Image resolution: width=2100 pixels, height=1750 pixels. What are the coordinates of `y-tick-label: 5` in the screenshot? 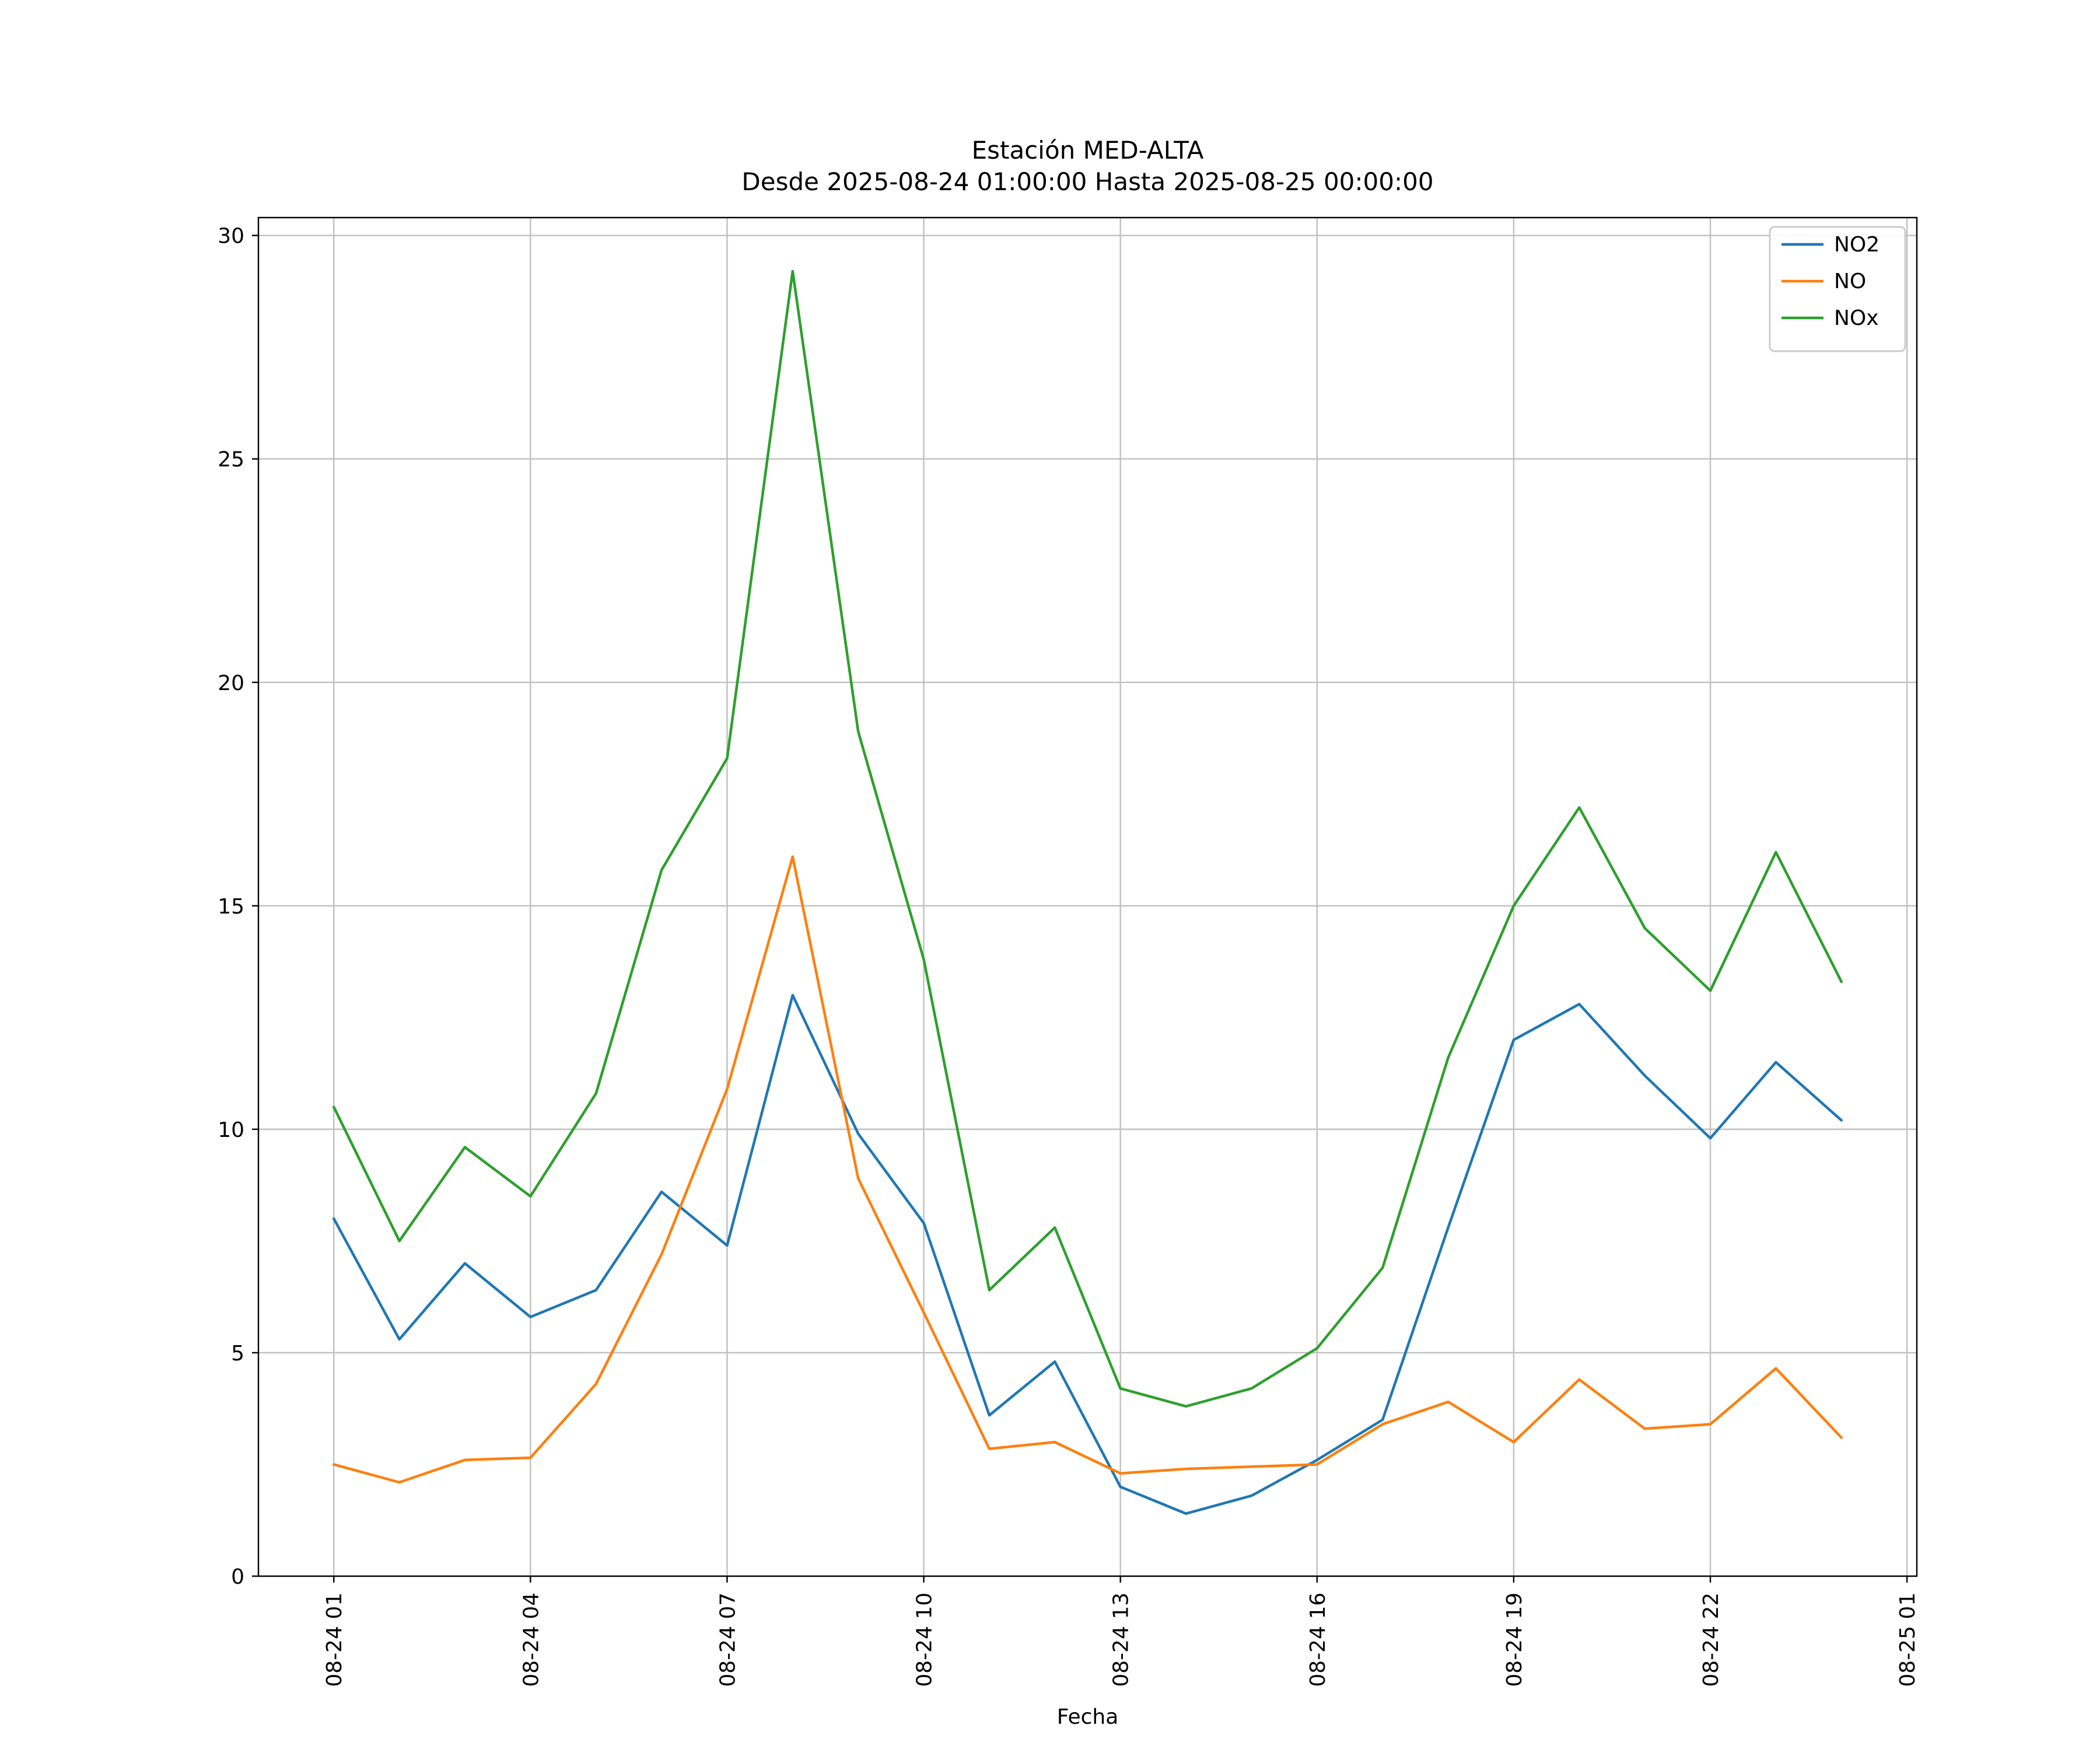 It's located at (237, 1354).